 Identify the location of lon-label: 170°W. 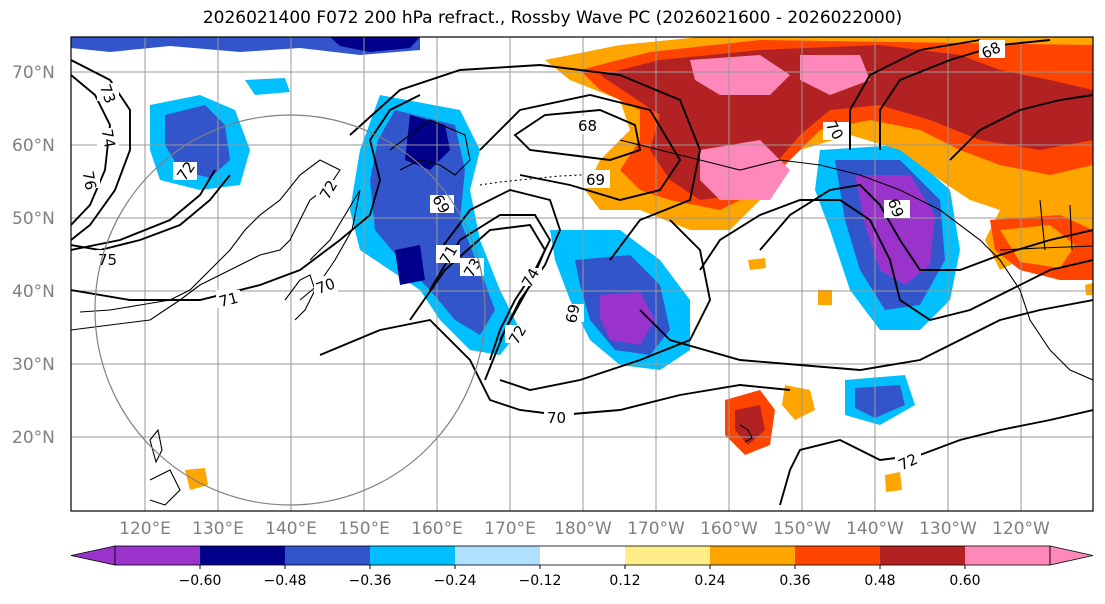
(656, 529).